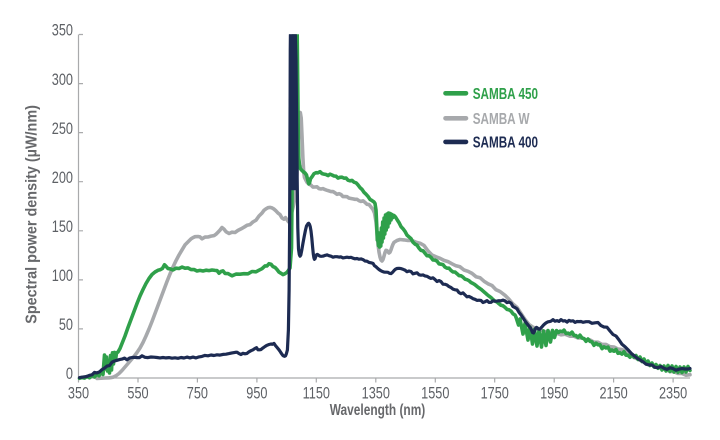  Describe the element at coordinates (505, 93) in the screenshot. I see `svg-text: SAMBA 450` at that location.